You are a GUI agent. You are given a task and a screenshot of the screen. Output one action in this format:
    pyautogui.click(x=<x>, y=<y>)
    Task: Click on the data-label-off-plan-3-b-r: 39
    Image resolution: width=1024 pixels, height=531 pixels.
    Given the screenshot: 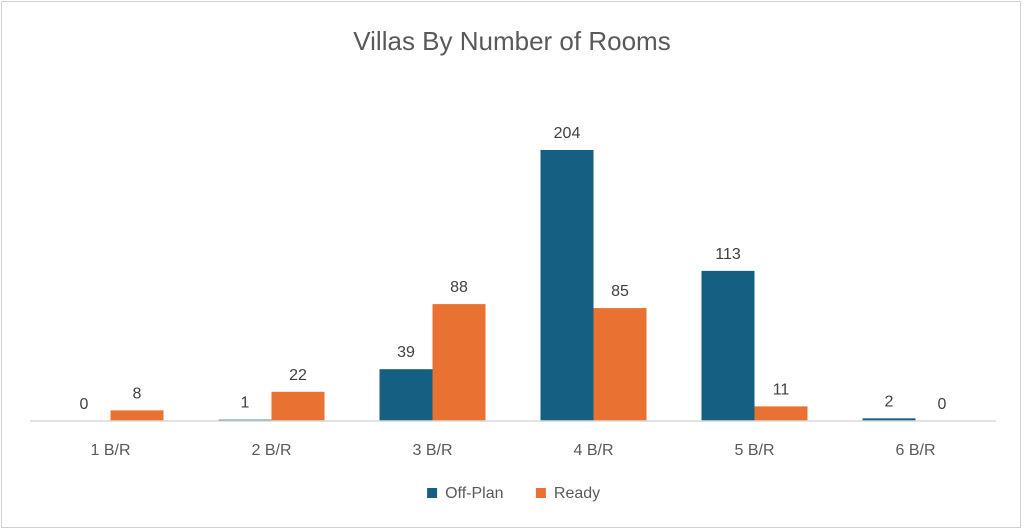 What is the action you would take?
    pyautogui.click(x=406, y=352)
    